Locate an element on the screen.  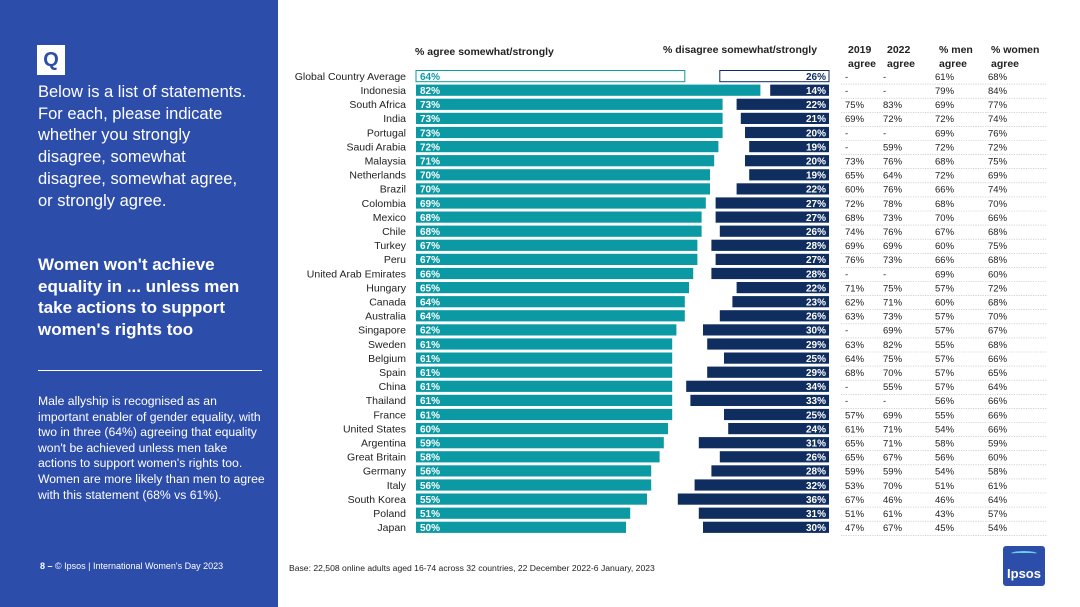
table-cell-women: 74% is located at coordinates (998, 119).